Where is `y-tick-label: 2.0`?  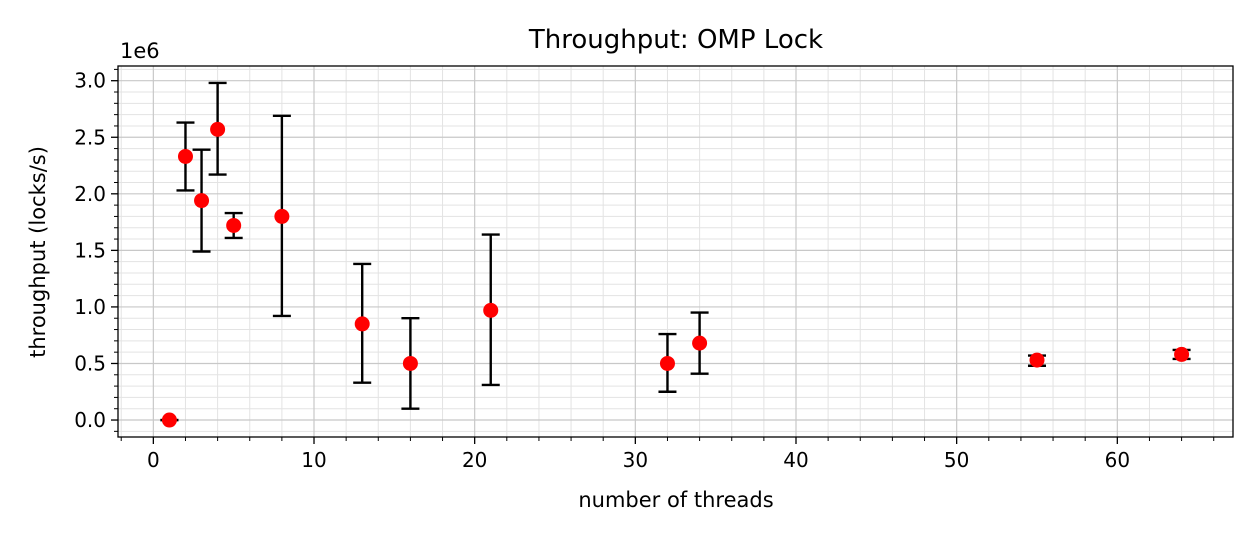
y-tick-label: 2.0 is located at coordinates (90, 194).